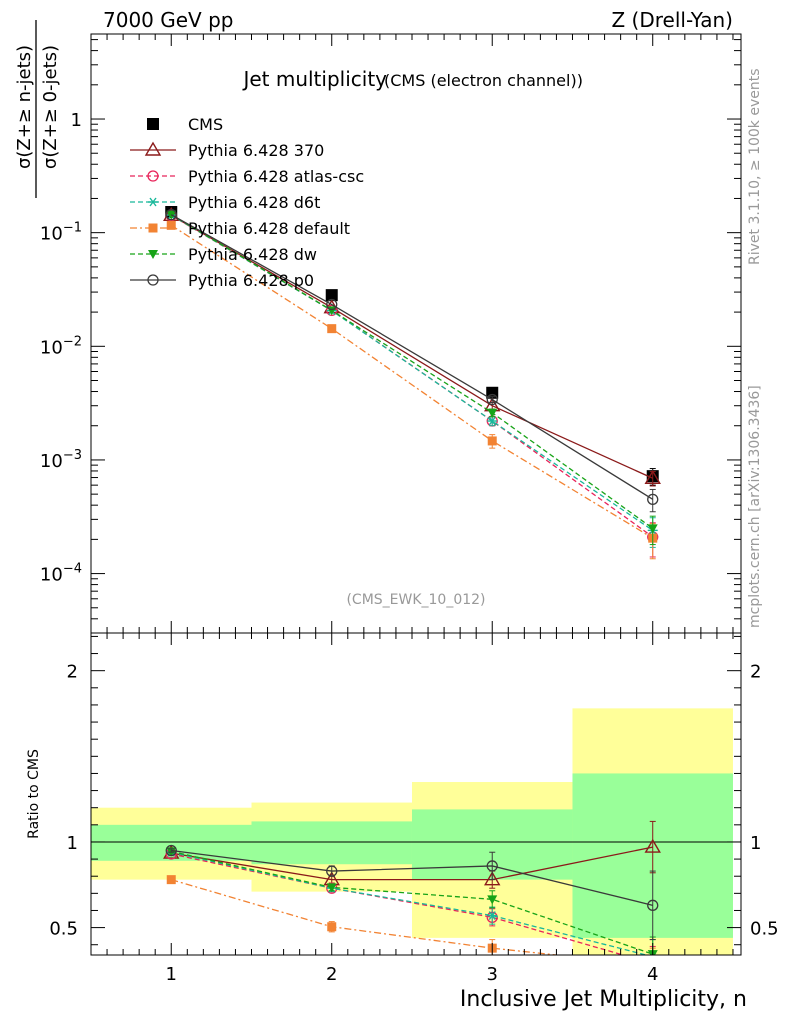 This screenshot has width=786, height=1024. Describe the element at coordinates (672, 20) in the screenshot. I see `process-label: Z (Drell-Yan)` at that location.